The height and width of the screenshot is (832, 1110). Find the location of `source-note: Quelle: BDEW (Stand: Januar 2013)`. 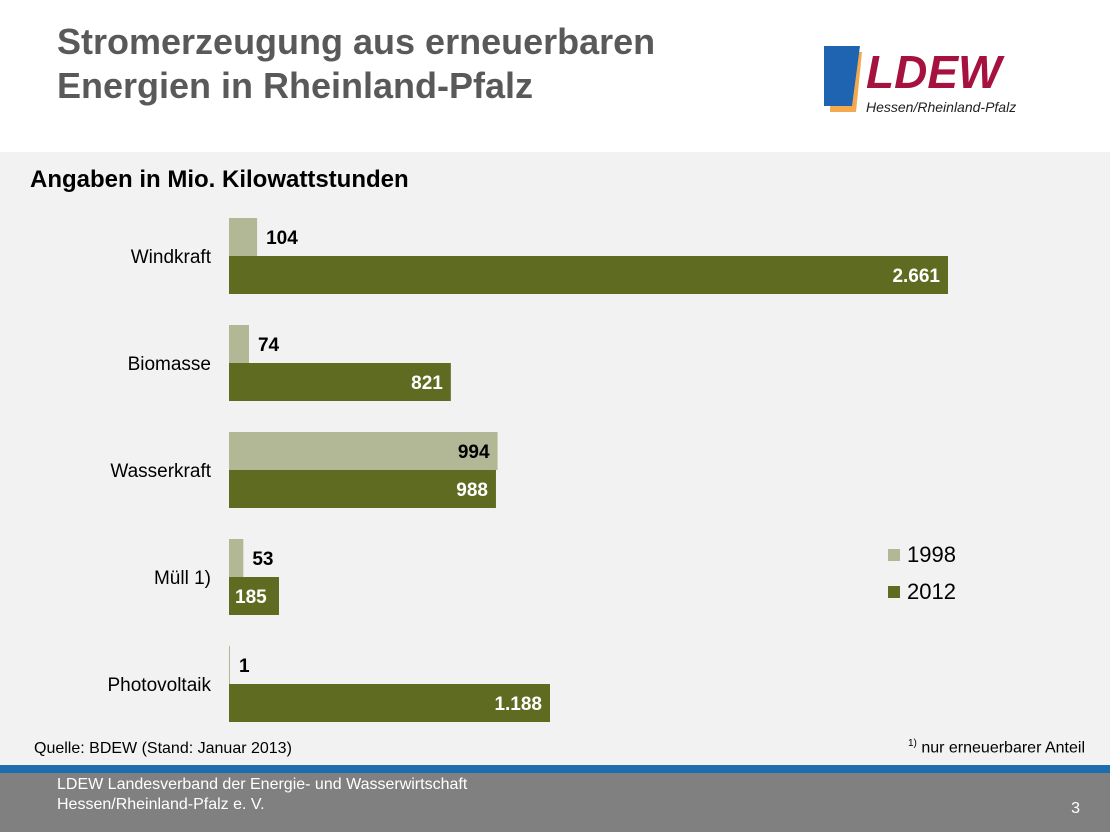

source-note: Quelle: BDEW (Stand: Januar 2013) is located at coordinates (163, 748).